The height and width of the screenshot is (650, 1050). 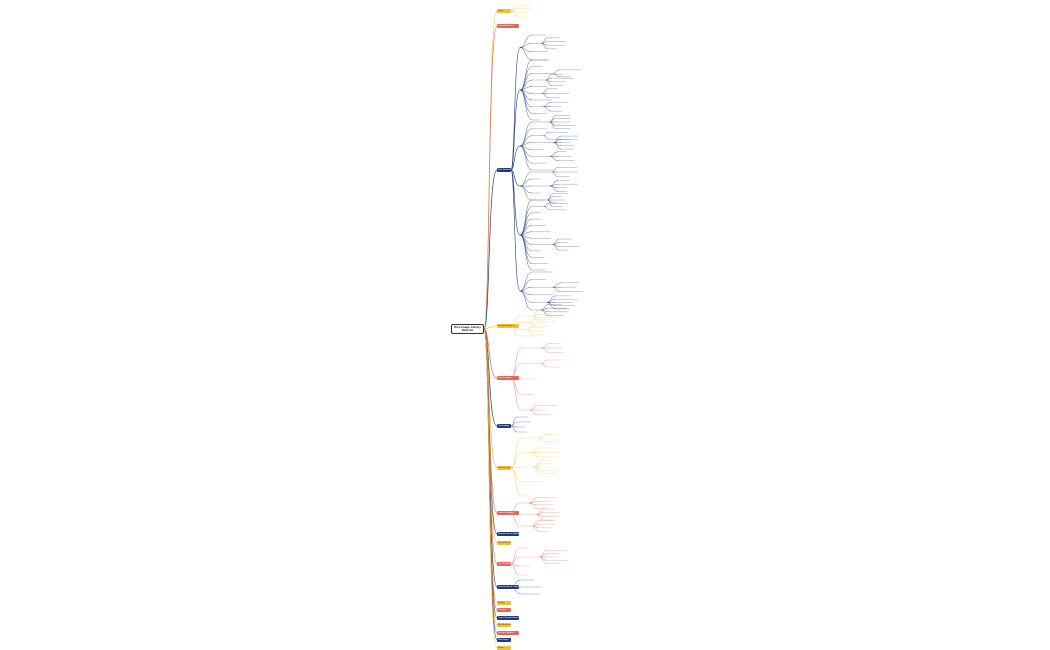 I want to click on branch-node: Legal Considerations, so click(x=508, y=618).